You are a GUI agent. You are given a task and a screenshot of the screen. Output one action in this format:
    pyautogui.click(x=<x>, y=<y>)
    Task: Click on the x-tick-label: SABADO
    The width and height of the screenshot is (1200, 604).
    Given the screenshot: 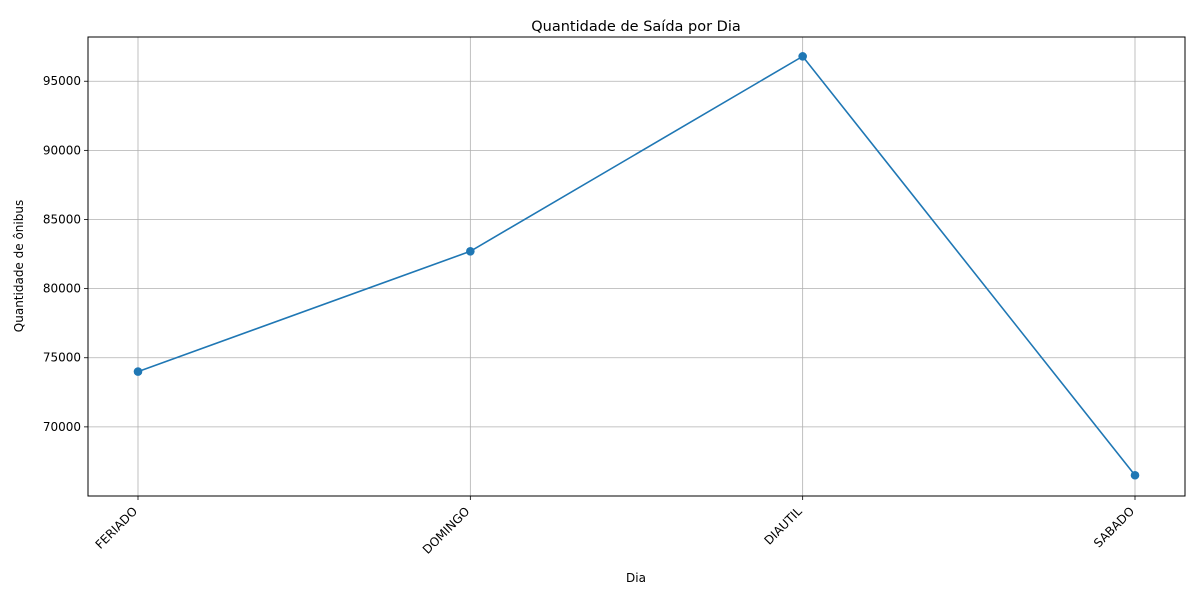 What is the action you would take?
    pyautogui.click(x=1114, y=527)
    